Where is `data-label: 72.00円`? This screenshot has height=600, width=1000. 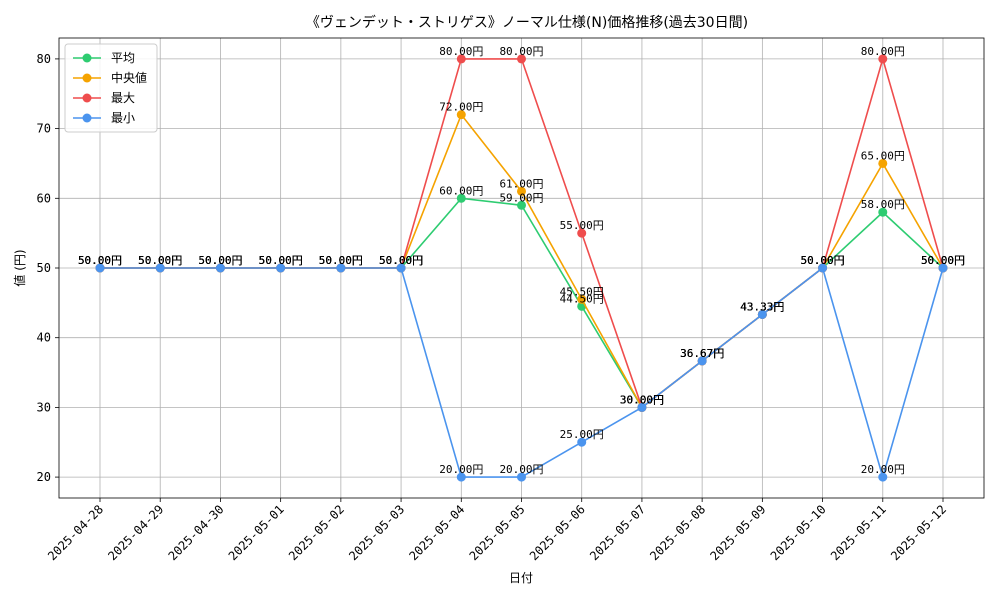 data-label: 72.00円 is located at coordinates (461, 107).